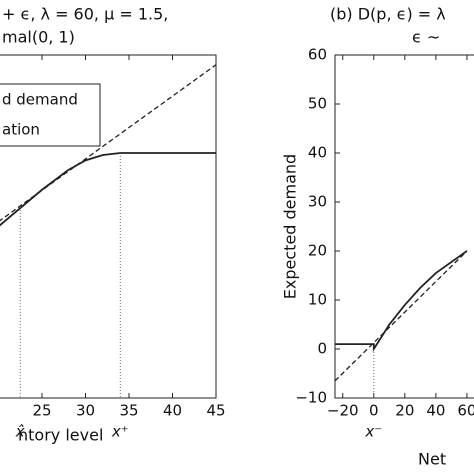  Describe the element at coordinates (322, 349) in the screenshot. I see `y-tick-label: 0` at that location.